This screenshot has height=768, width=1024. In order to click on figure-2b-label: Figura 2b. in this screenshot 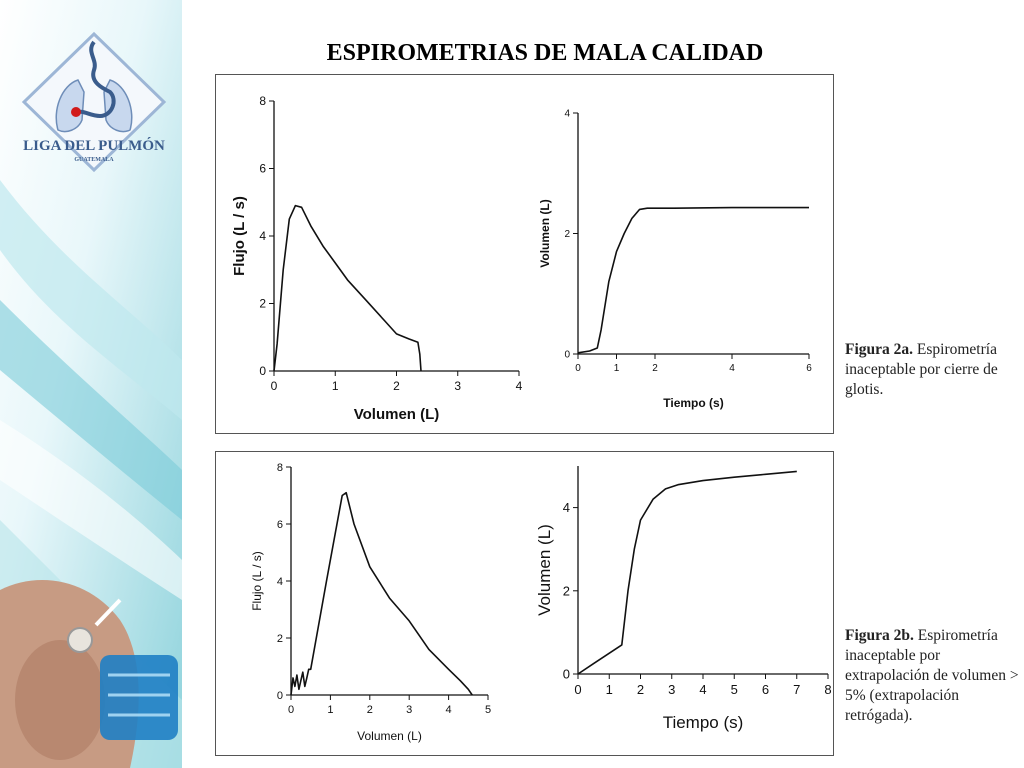, I will do `click(879, 635)`.